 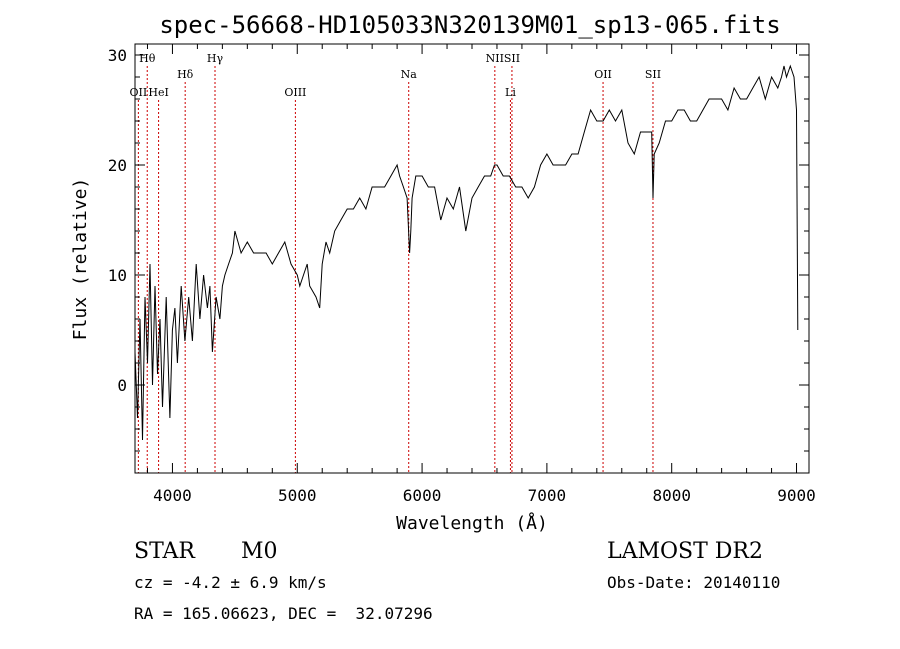 I want to click on y-axis-label: Flux (relative), so click(x=80, y=259).